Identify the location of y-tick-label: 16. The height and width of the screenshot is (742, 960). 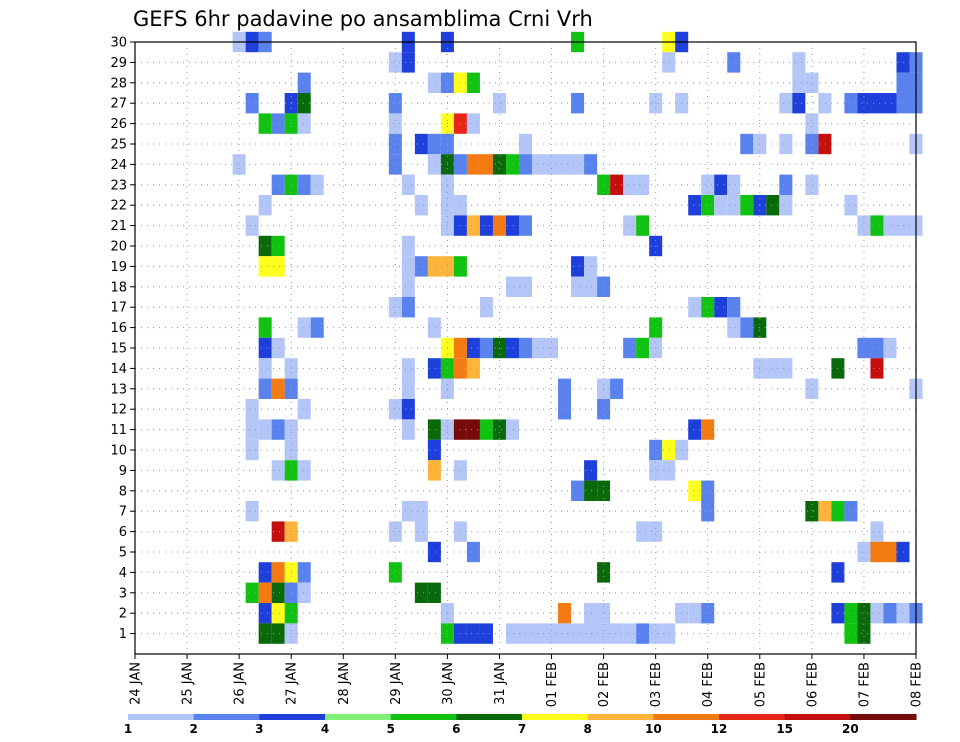
(118, 328).